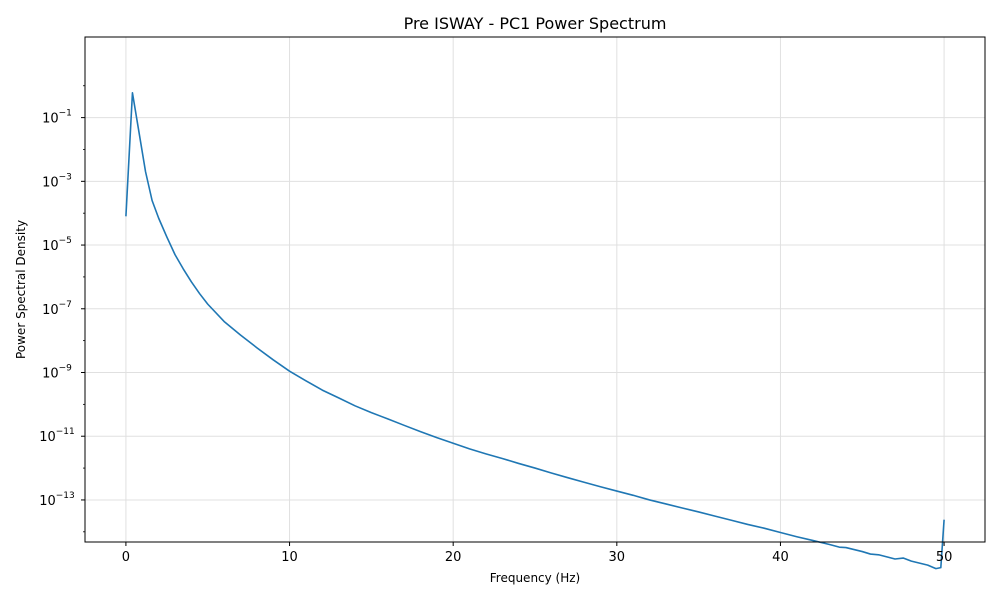 This screenshot has height=600, width=1000. I want to click on y-tick-exponent: −1, so click(65, 114).